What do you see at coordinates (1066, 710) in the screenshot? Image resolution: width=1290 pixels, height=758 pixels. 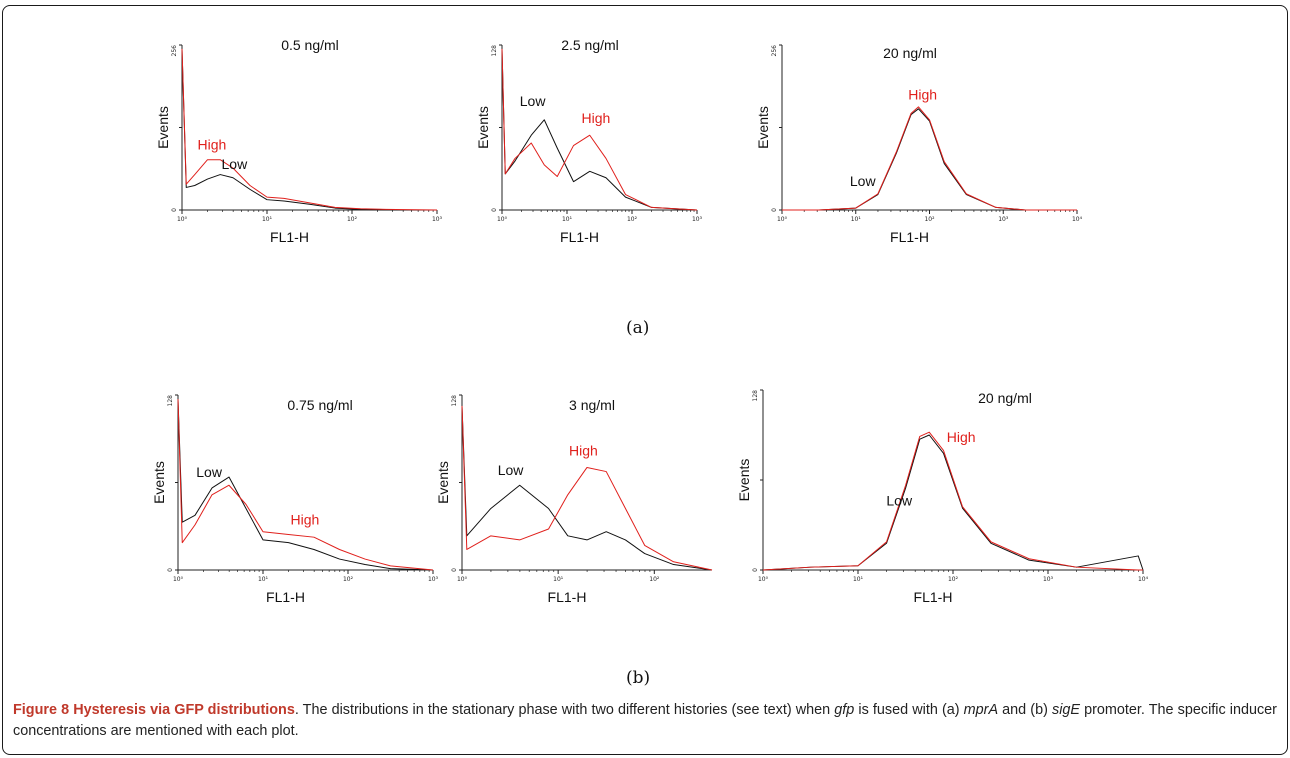 I see `caption-promoter-b: sigE` at bounding box center [1066, 710].